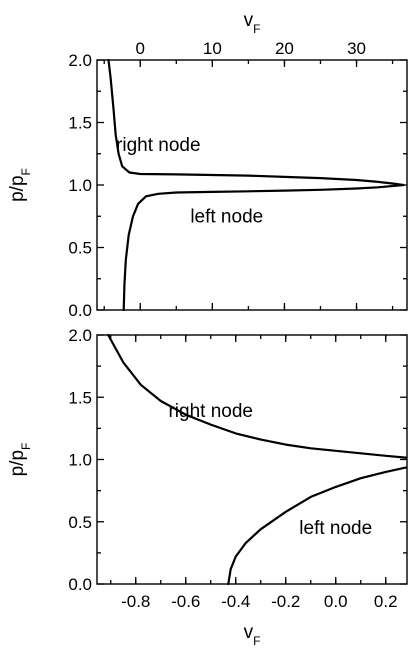 This screenshot has width=415, height=664. What do you see at coordinates (140, 48) in the screenshot?
I see `x-tick-label: 0` at bounding box center [140, 48].